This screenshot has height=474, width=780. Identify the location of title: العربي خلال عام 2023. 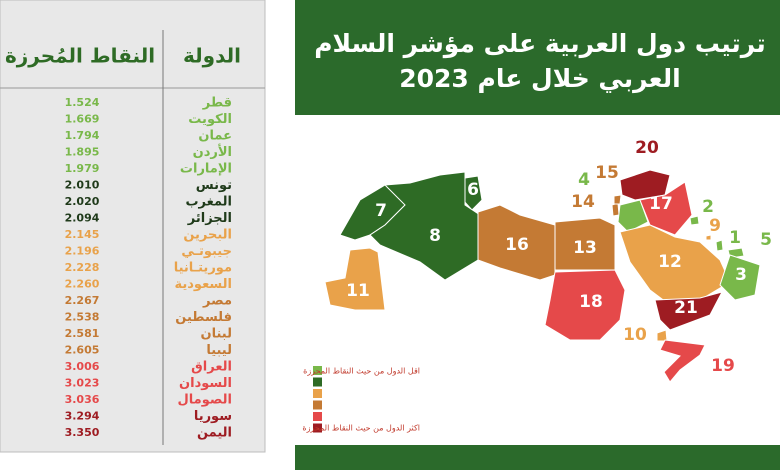
(539, 79).